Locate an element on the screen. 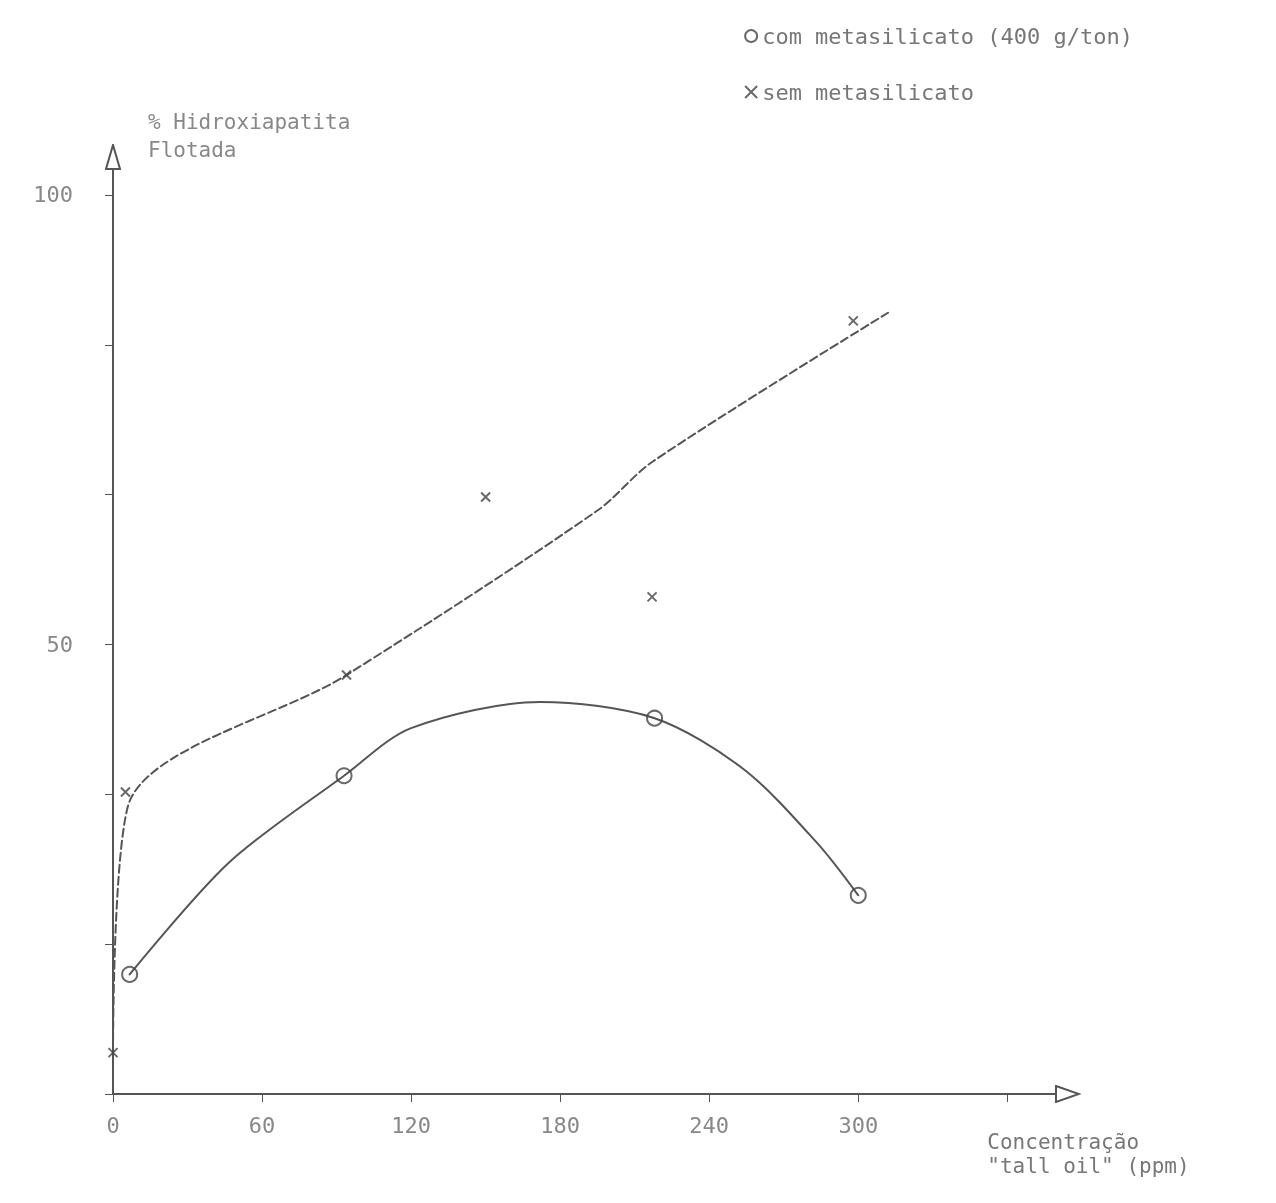  y-axis-title: % Hidroxiapatita Flotada is located at coordinates (249, 136).